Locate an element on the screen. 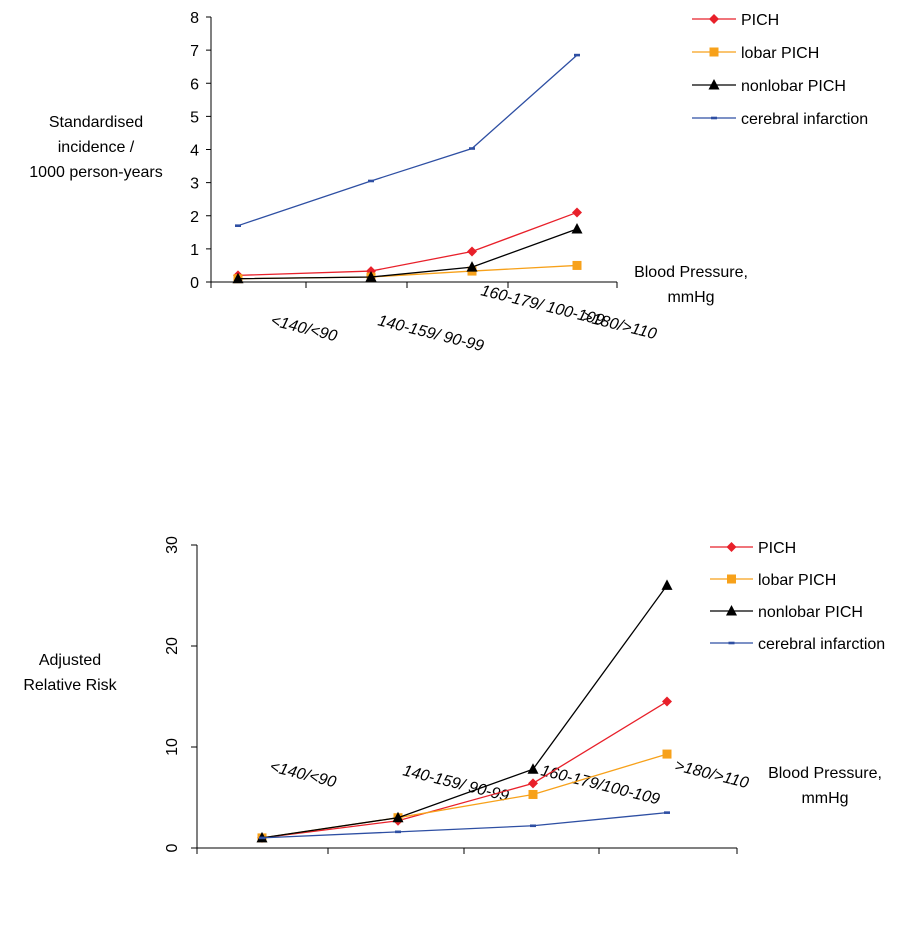 The height and width of the screenshot is (931, 923). x-category-label: 140-159/ 90-99 is located at coordinates (431, 333).